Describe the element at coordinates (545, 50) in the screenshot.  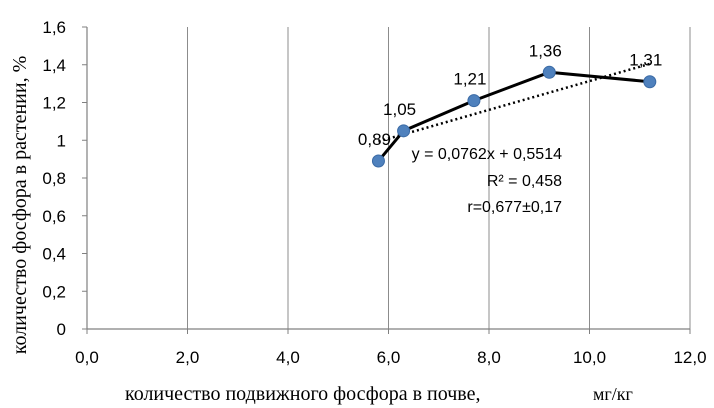
I see `data-label: 1,36` at that location.